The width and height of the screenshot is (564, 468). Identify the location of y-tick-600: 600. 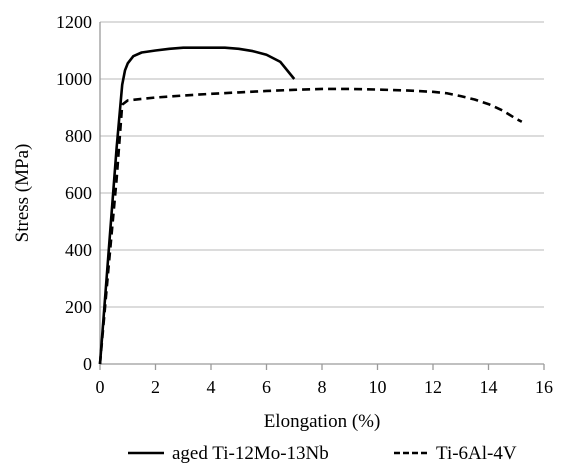
(78, 193).